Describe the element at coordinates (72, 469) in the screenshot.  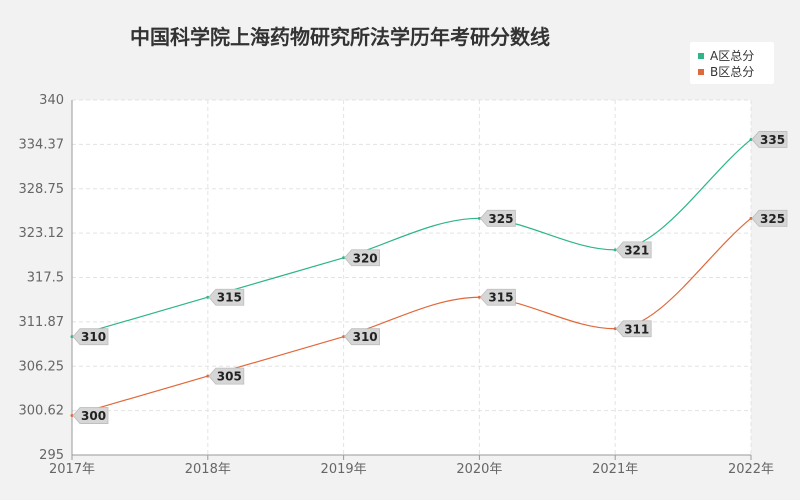
I see `x-tick-label: 2017年` at that location.